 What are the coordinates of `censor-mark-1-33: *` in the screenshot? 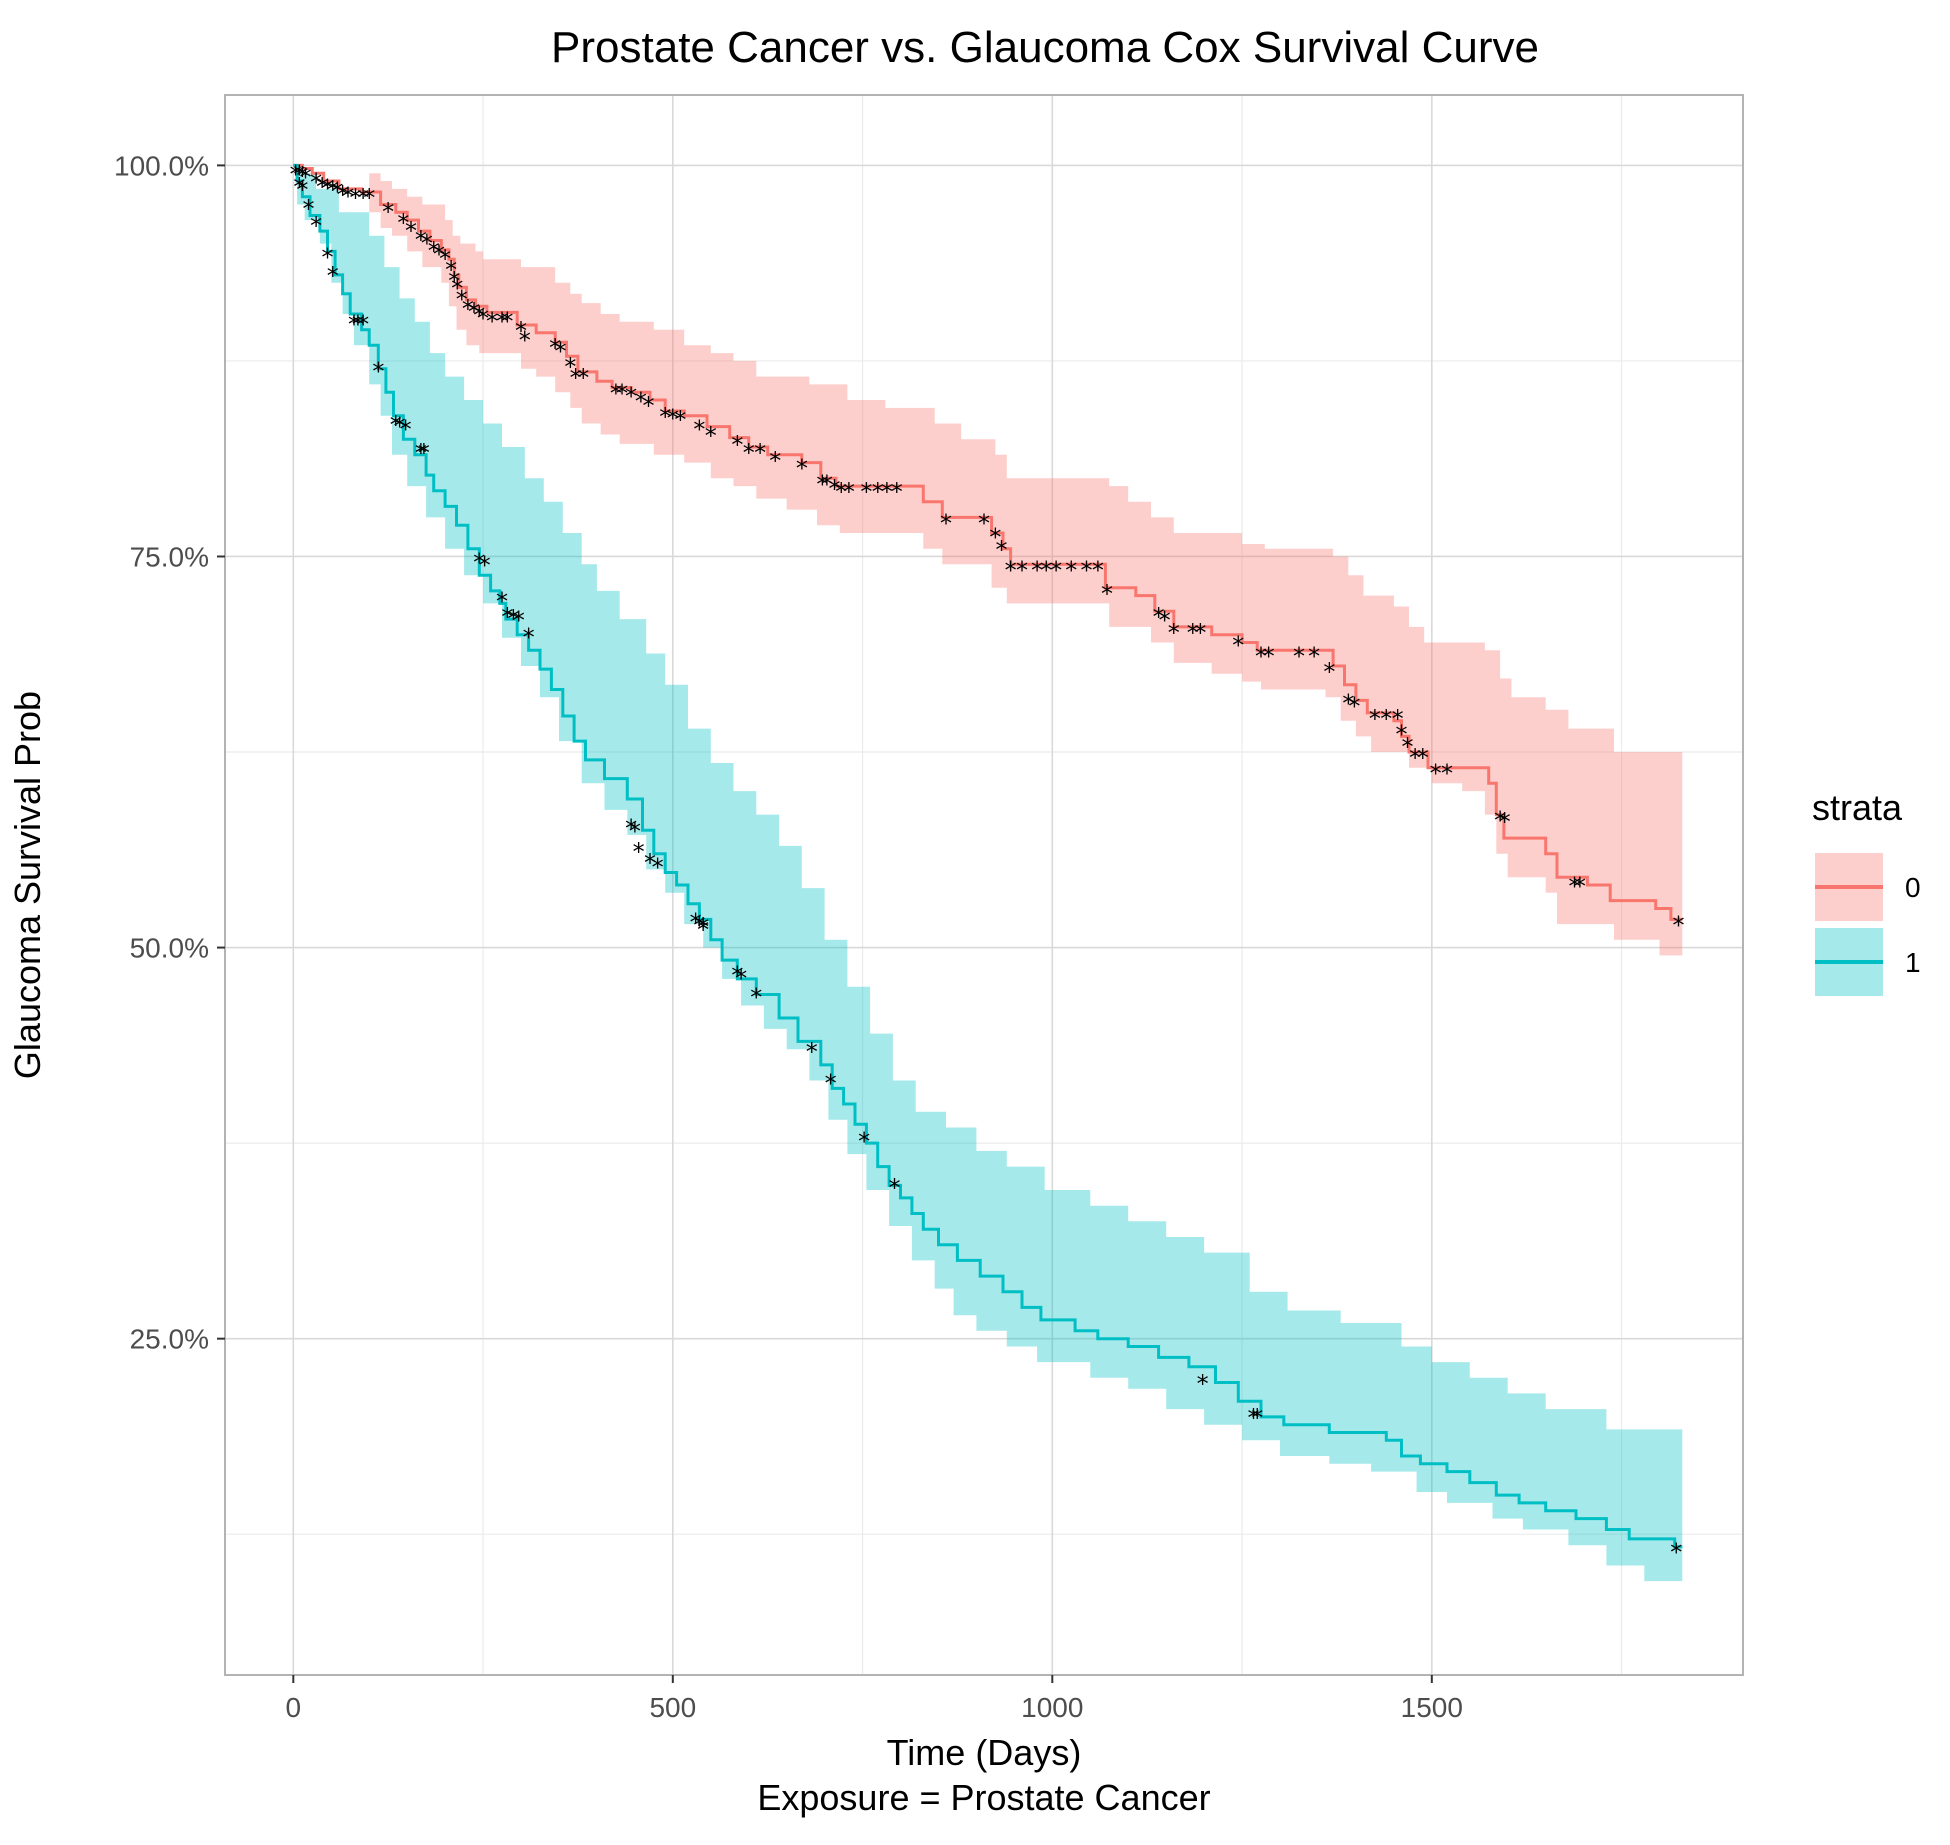 It's located at (756, 997).